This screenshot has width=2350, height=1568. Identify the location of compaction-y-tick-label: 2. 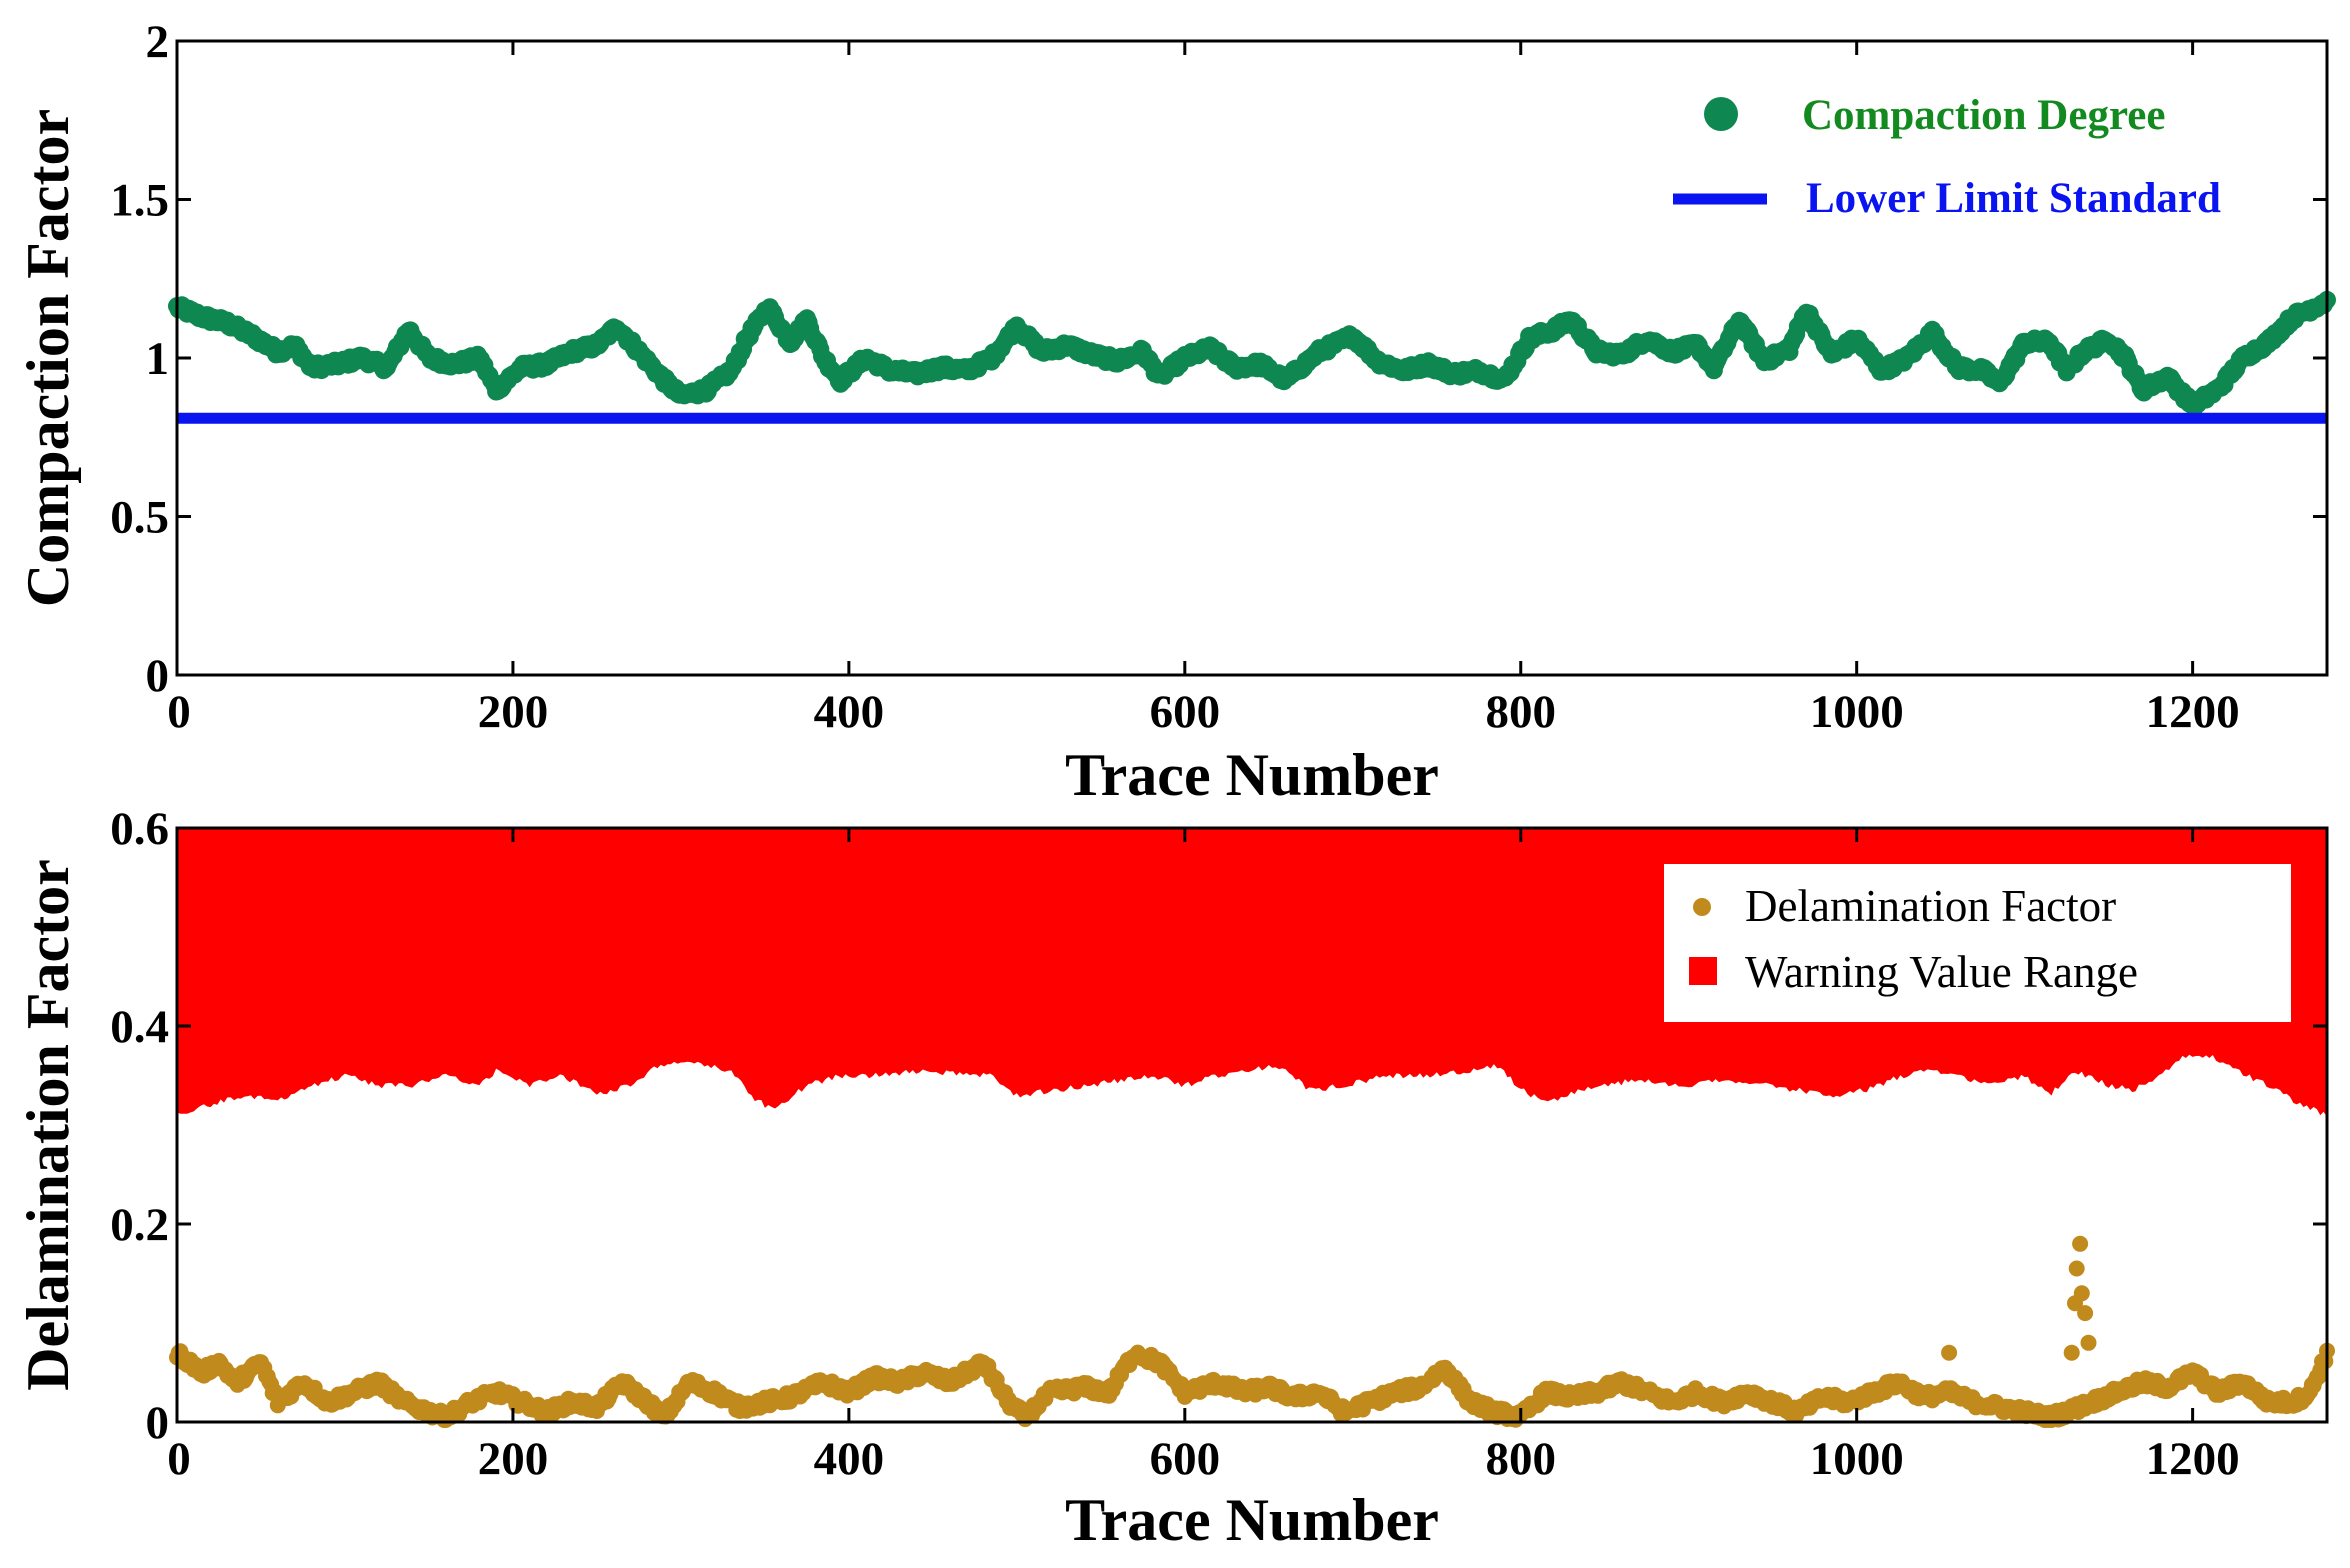
(158, 42).